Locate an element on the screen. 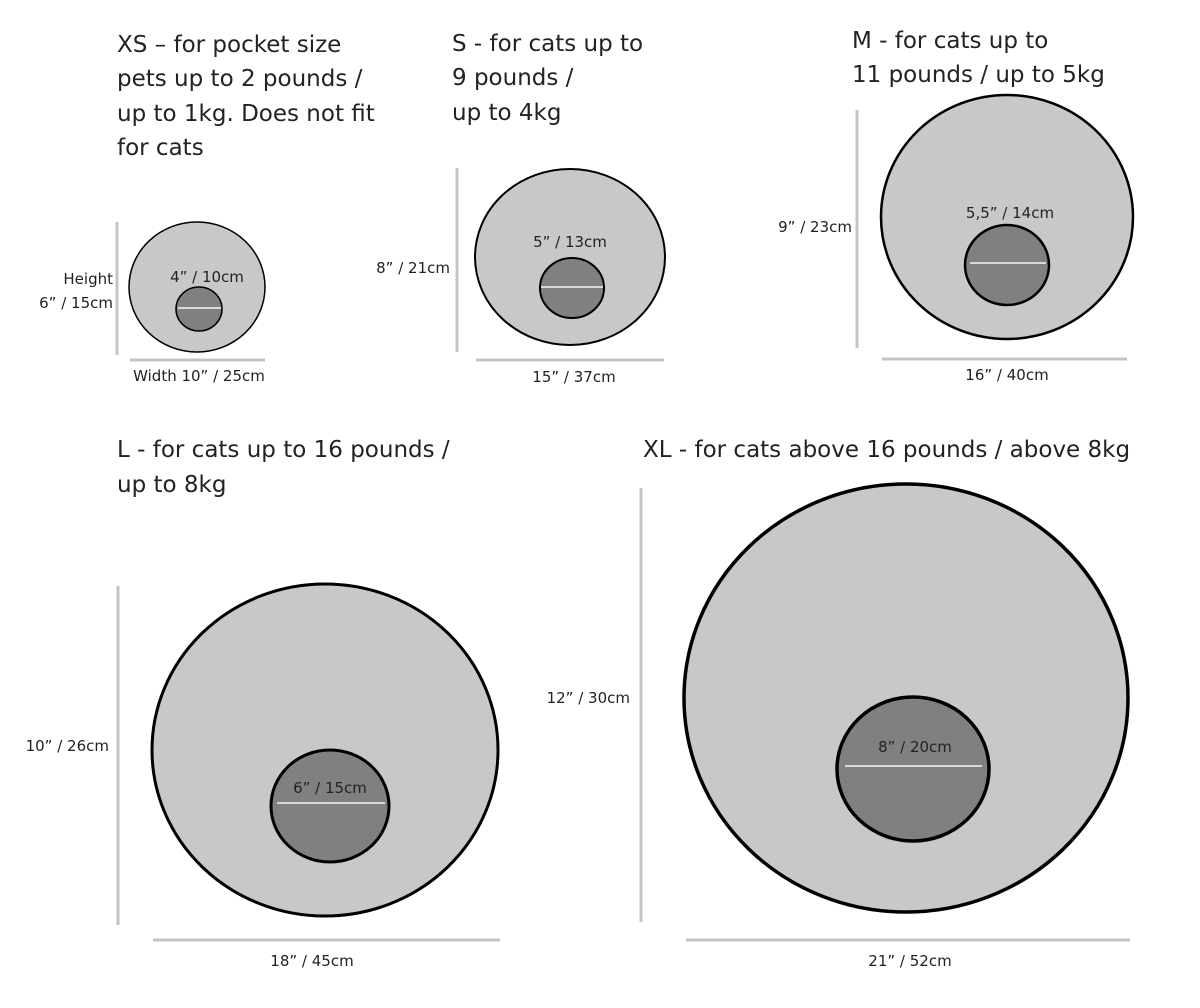 Image resolution: width=1200 pixels, height=1008 pixels. size-m-title: M - for cats up to 11 pounds / up to 5kg is located at coordinates (978, 58).